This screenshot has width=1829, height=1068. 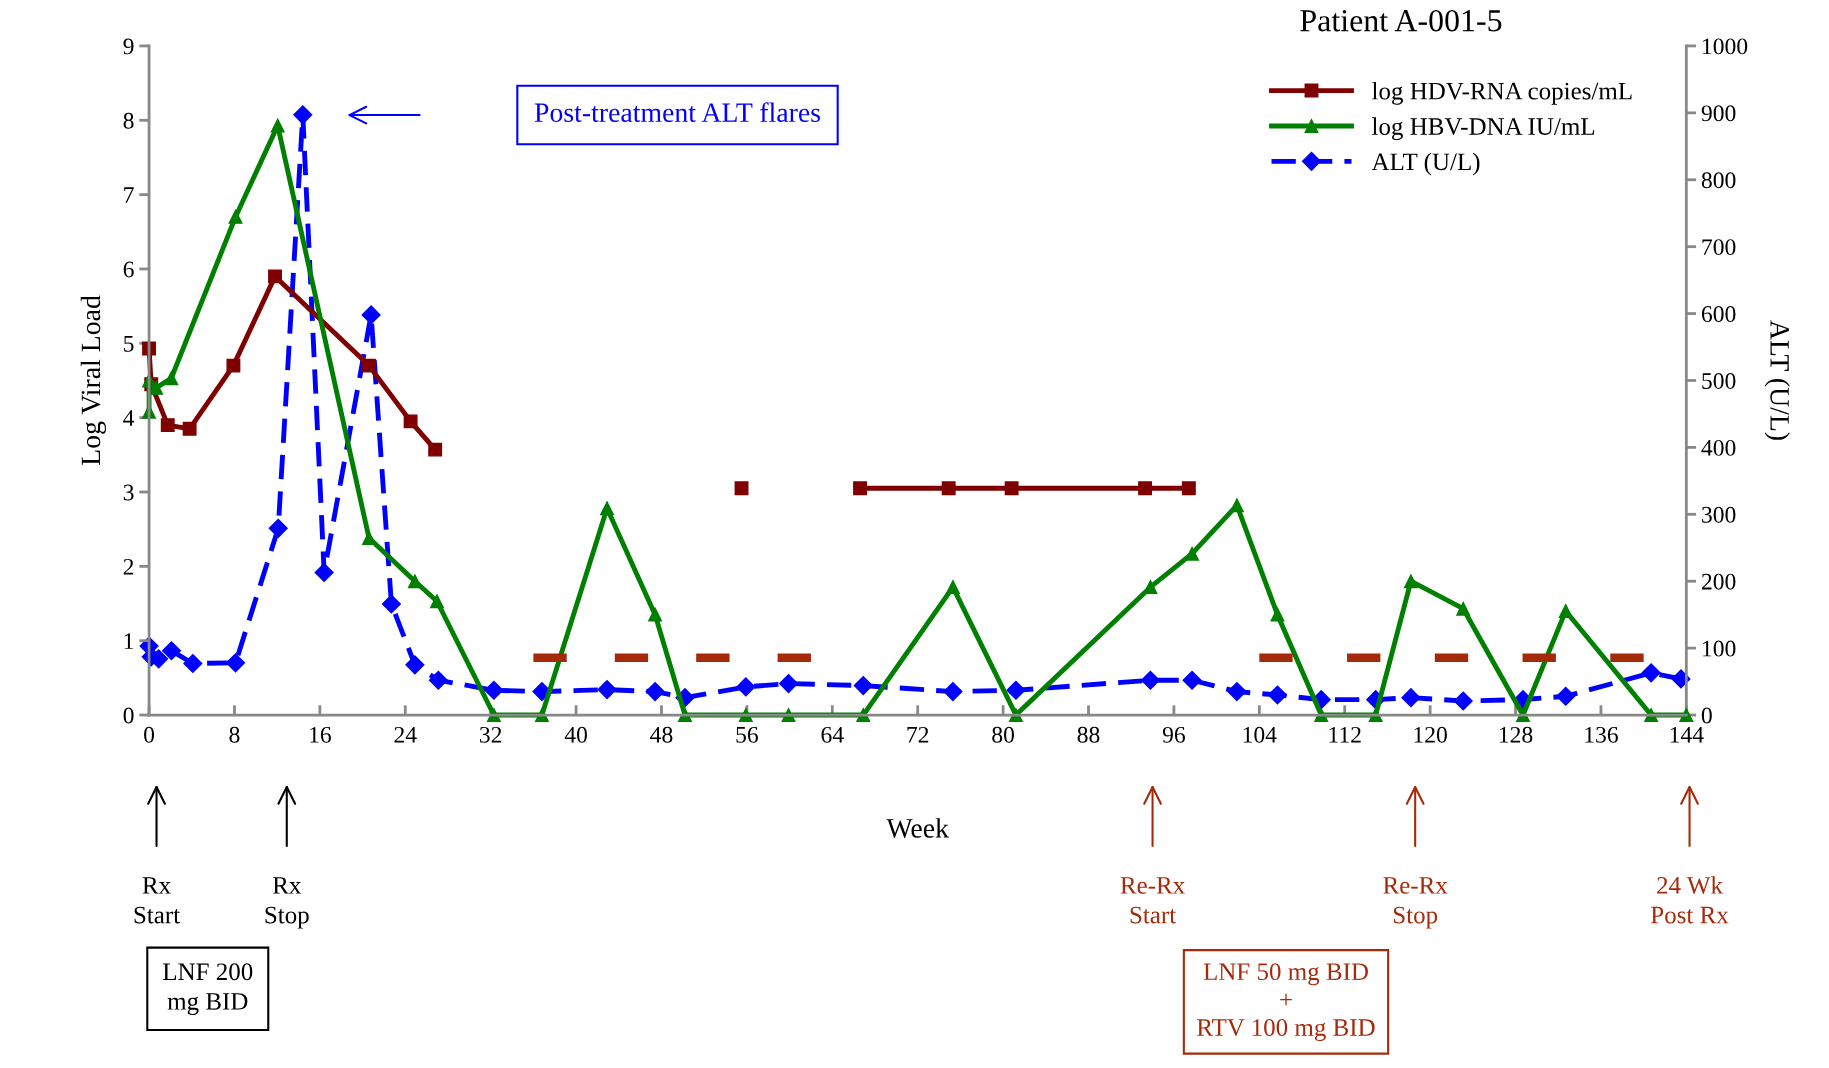 I want to click on text: 24 Wk Post Rx, so click(x=1690, y=900).